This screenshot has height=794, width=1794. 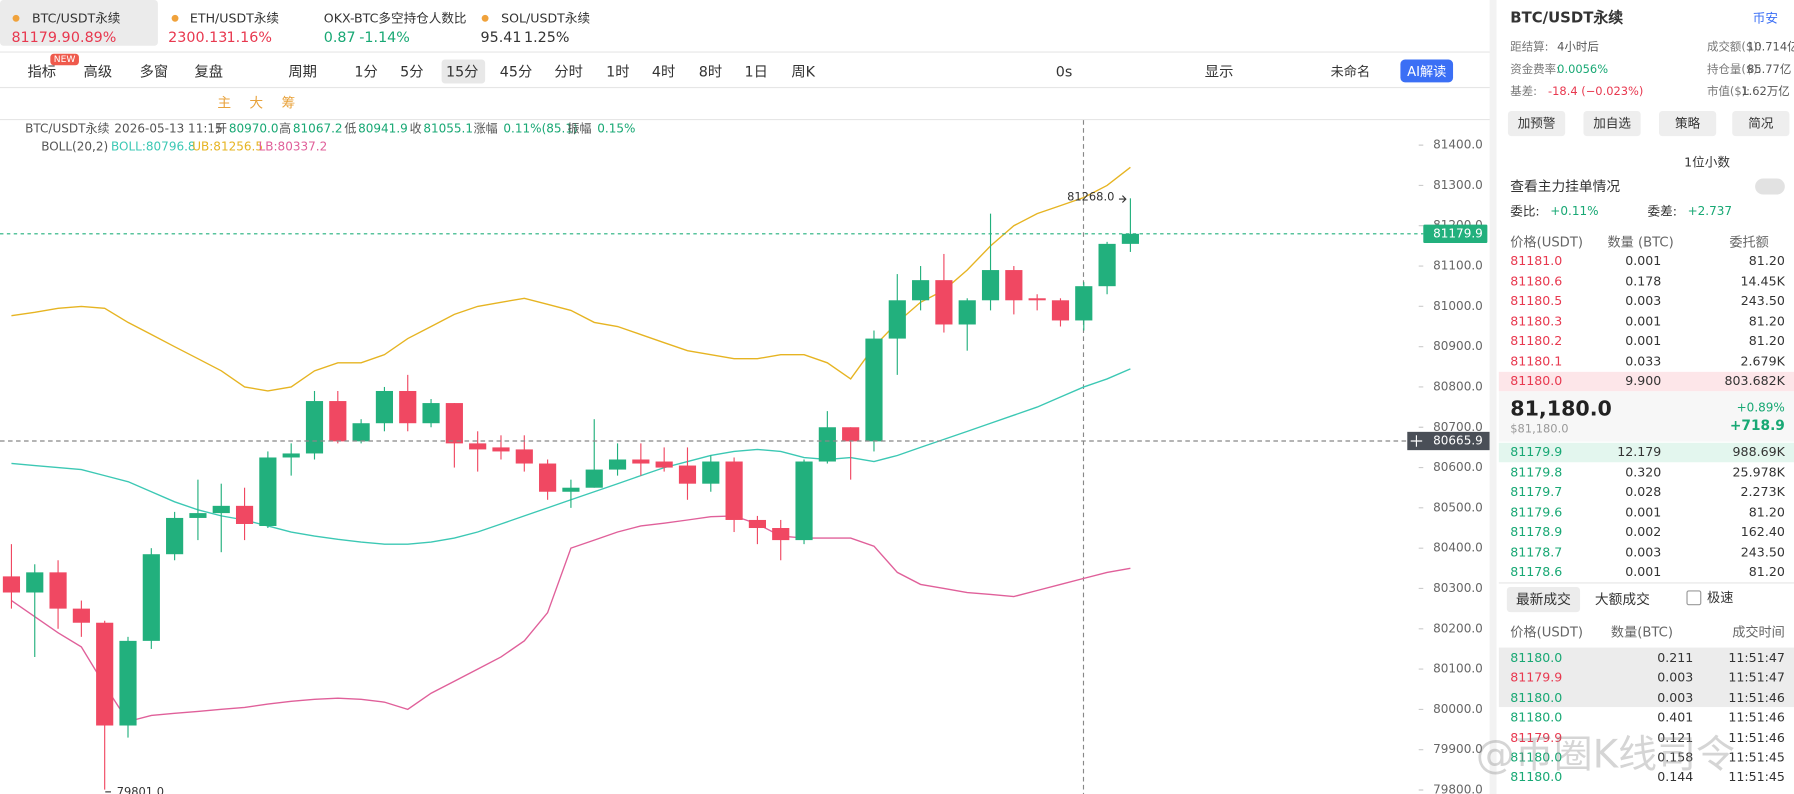 I want to click on main-orders: 查看主力挂单情况, so click(x=1565, y=186).